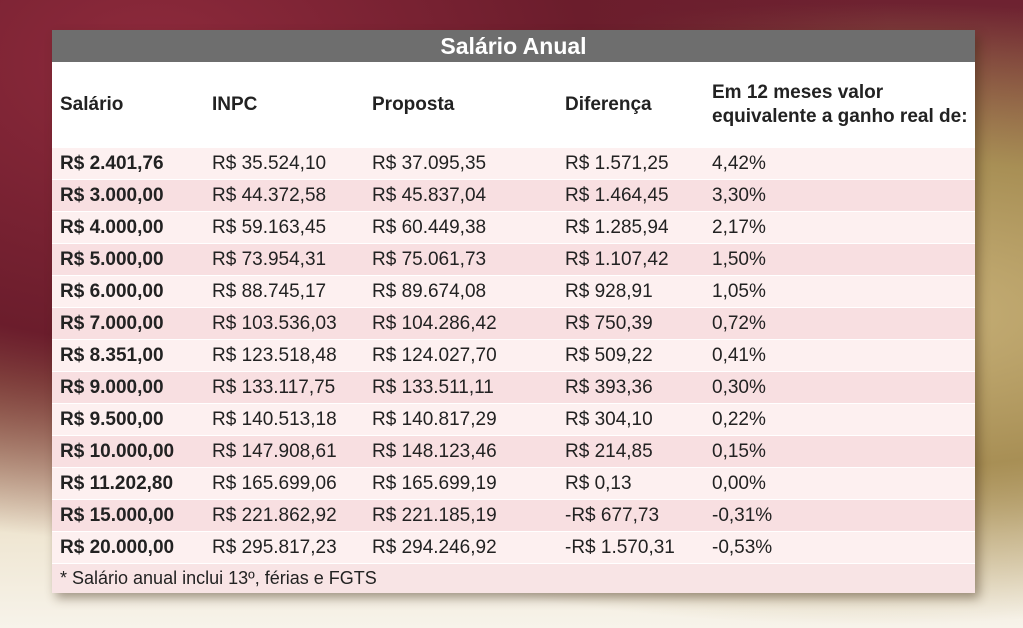 This screenshot has width=1023, height=628. Describe the element at coordinates (284, 419) in the screenshot. I see `table-cell: R$ 140.513,18` at that location.